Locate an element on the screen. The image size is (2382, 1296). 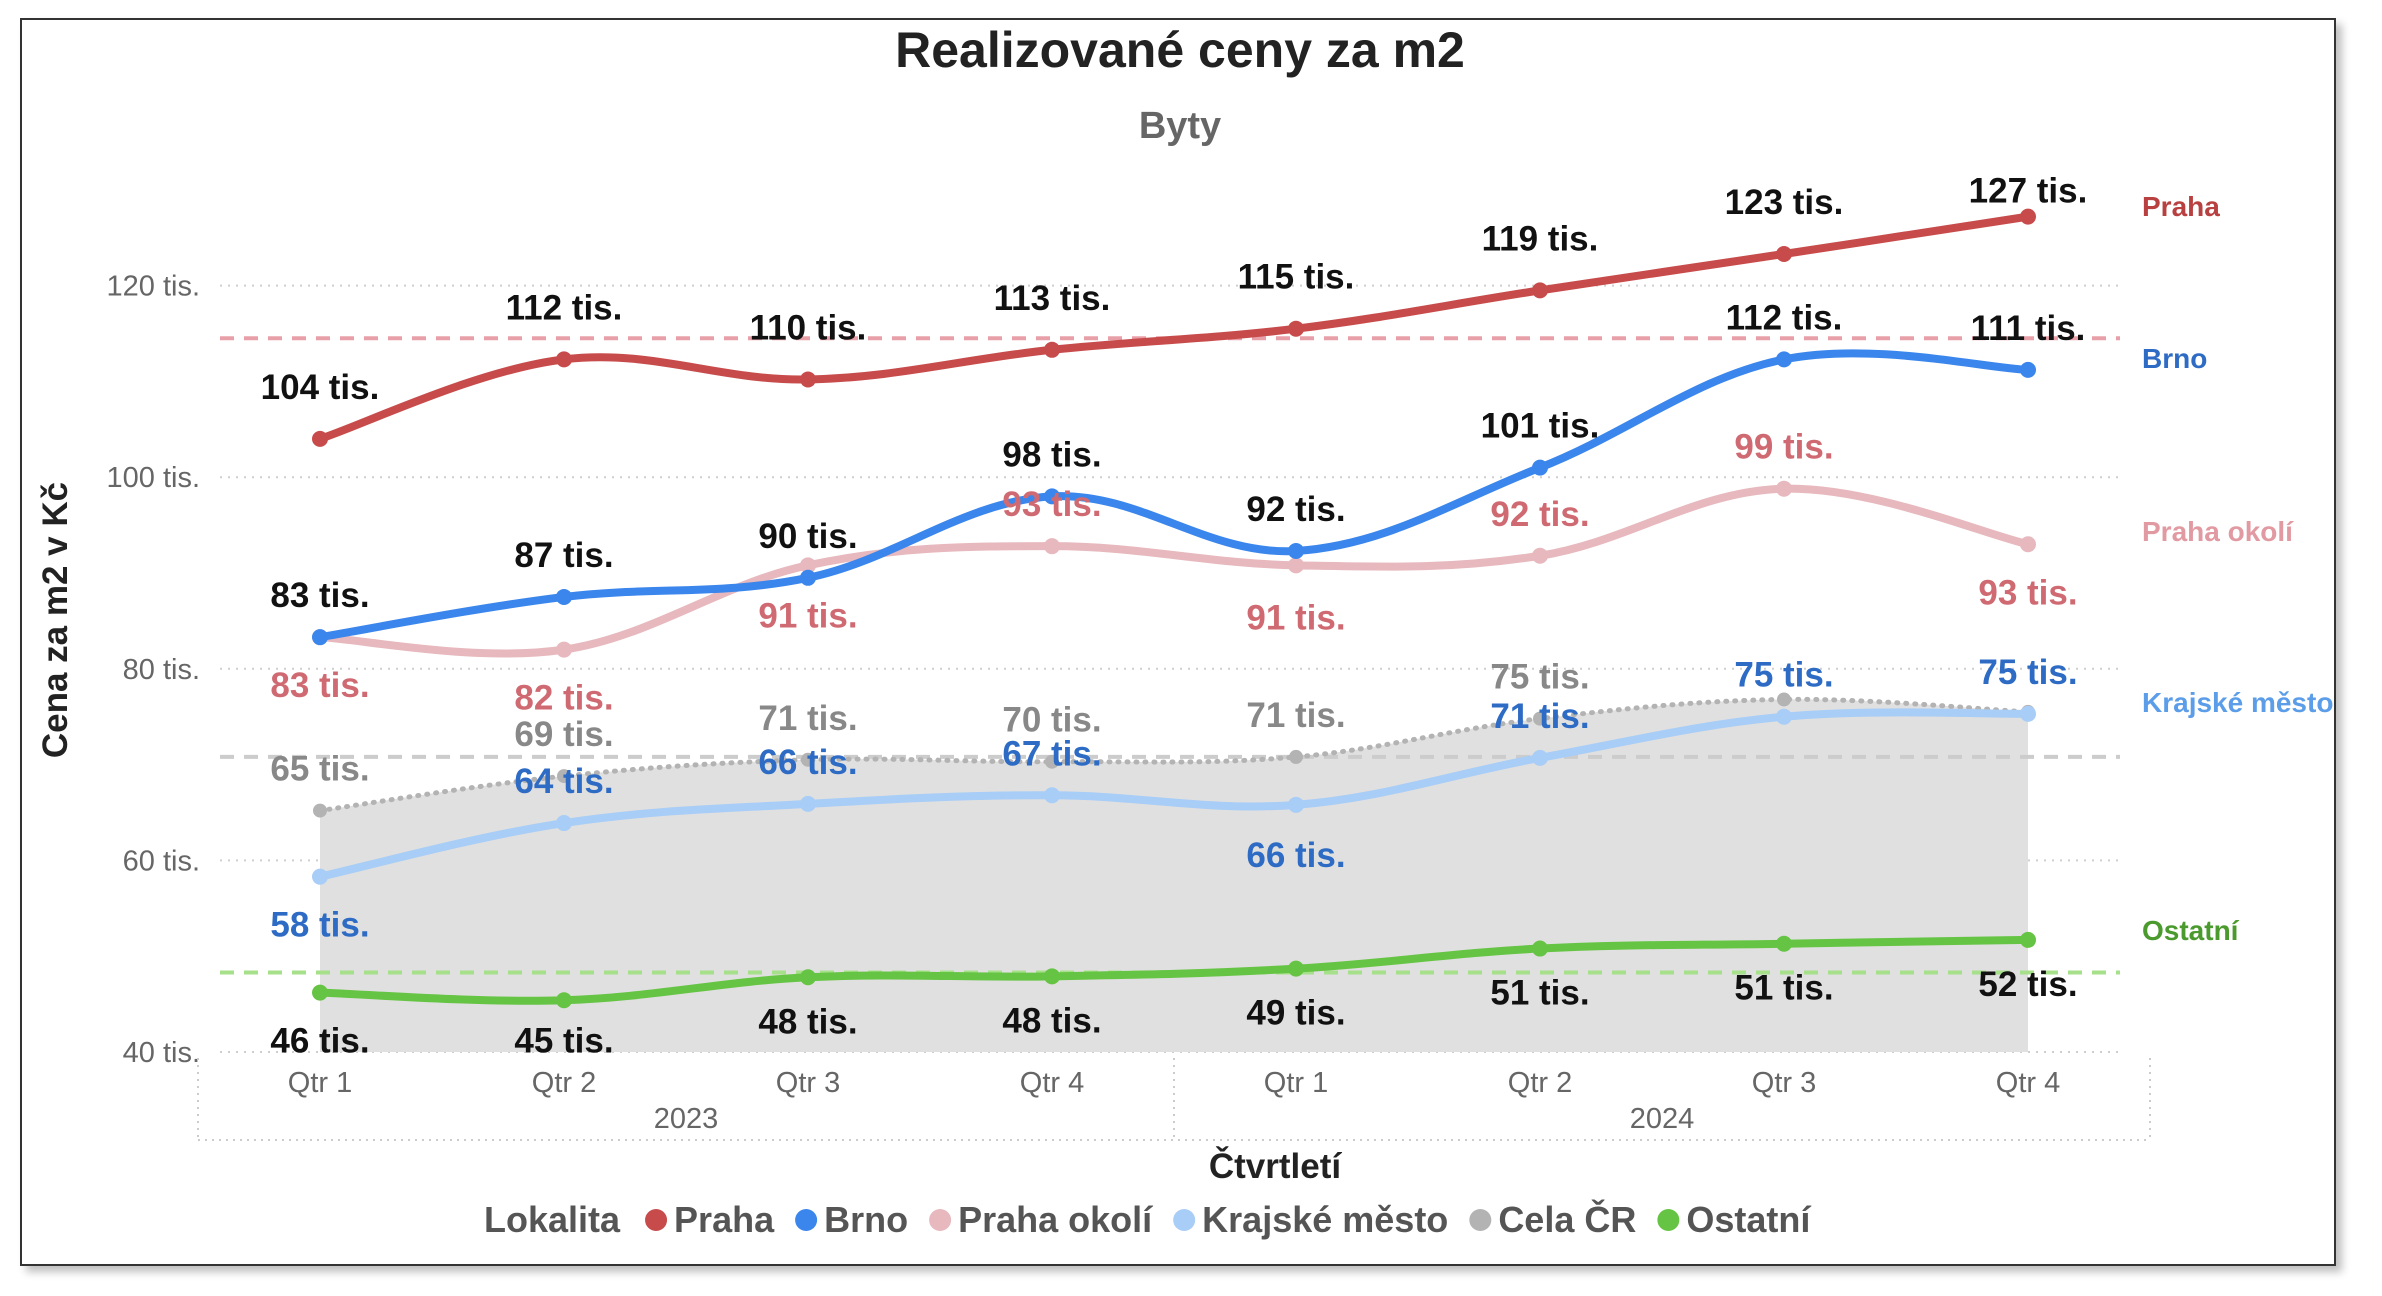
data-label: 58 tis. is located at coordinates (319, 925).